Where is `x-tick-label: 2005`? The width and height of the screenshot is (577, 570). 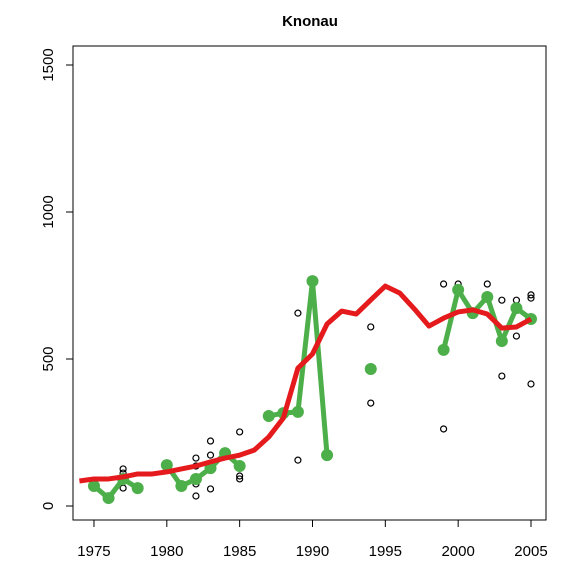 x-tick-label: 2005 is located at coordinates (530, 551).